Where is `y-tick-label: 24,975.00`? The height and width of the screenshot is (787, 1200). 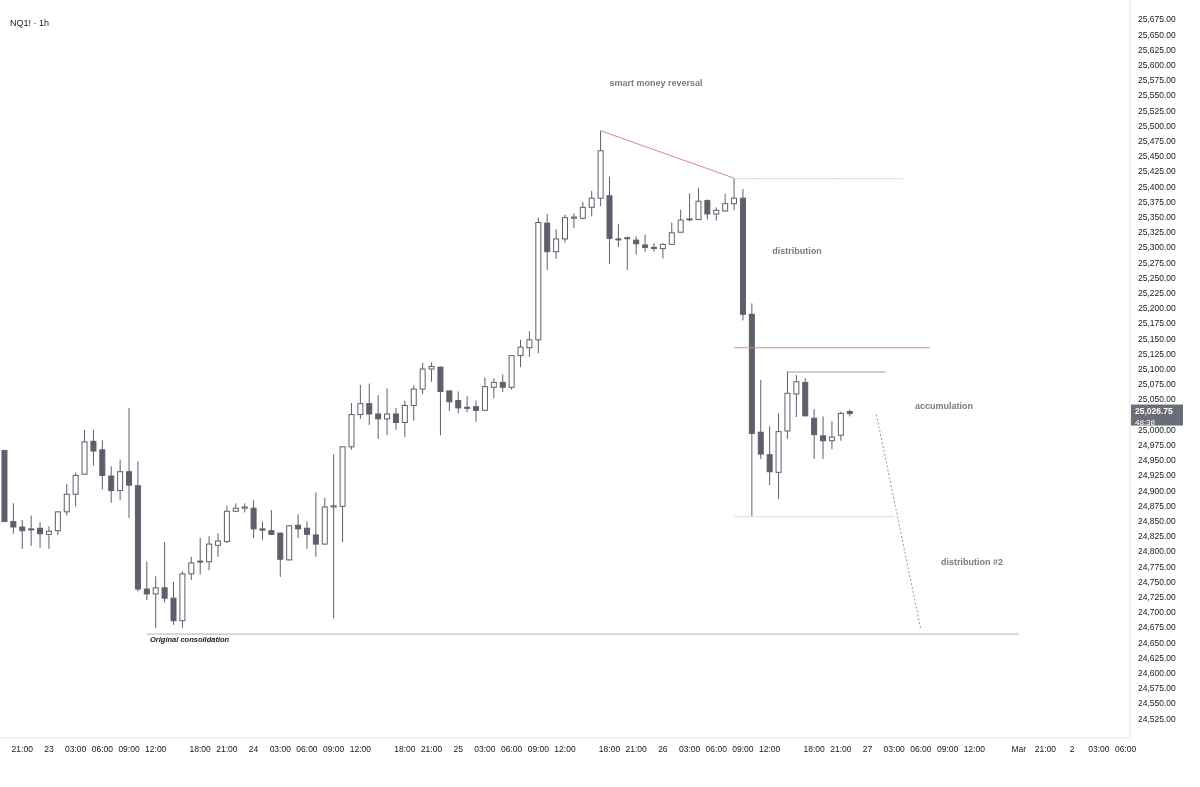 y-tick-label: 24,975.00 is located at coordinates (1157, 445).